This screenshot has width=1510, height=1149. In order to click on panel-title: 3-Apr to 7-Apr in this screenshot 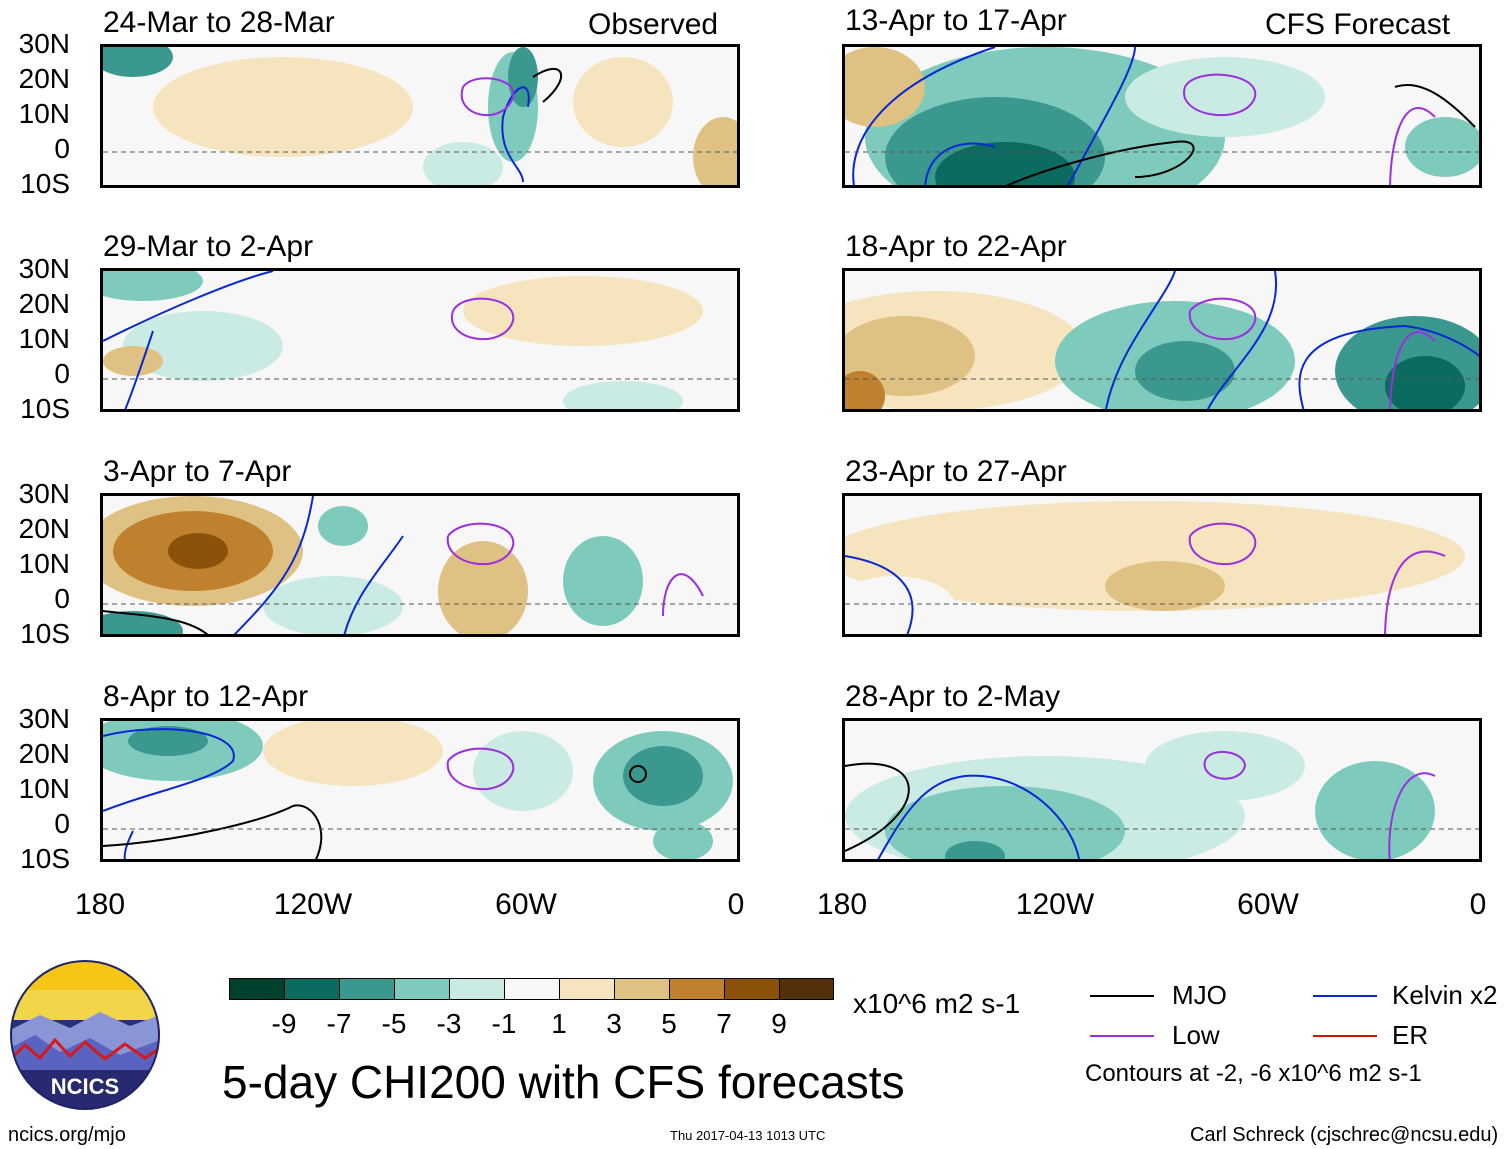, I will do `click(197, 471)`.